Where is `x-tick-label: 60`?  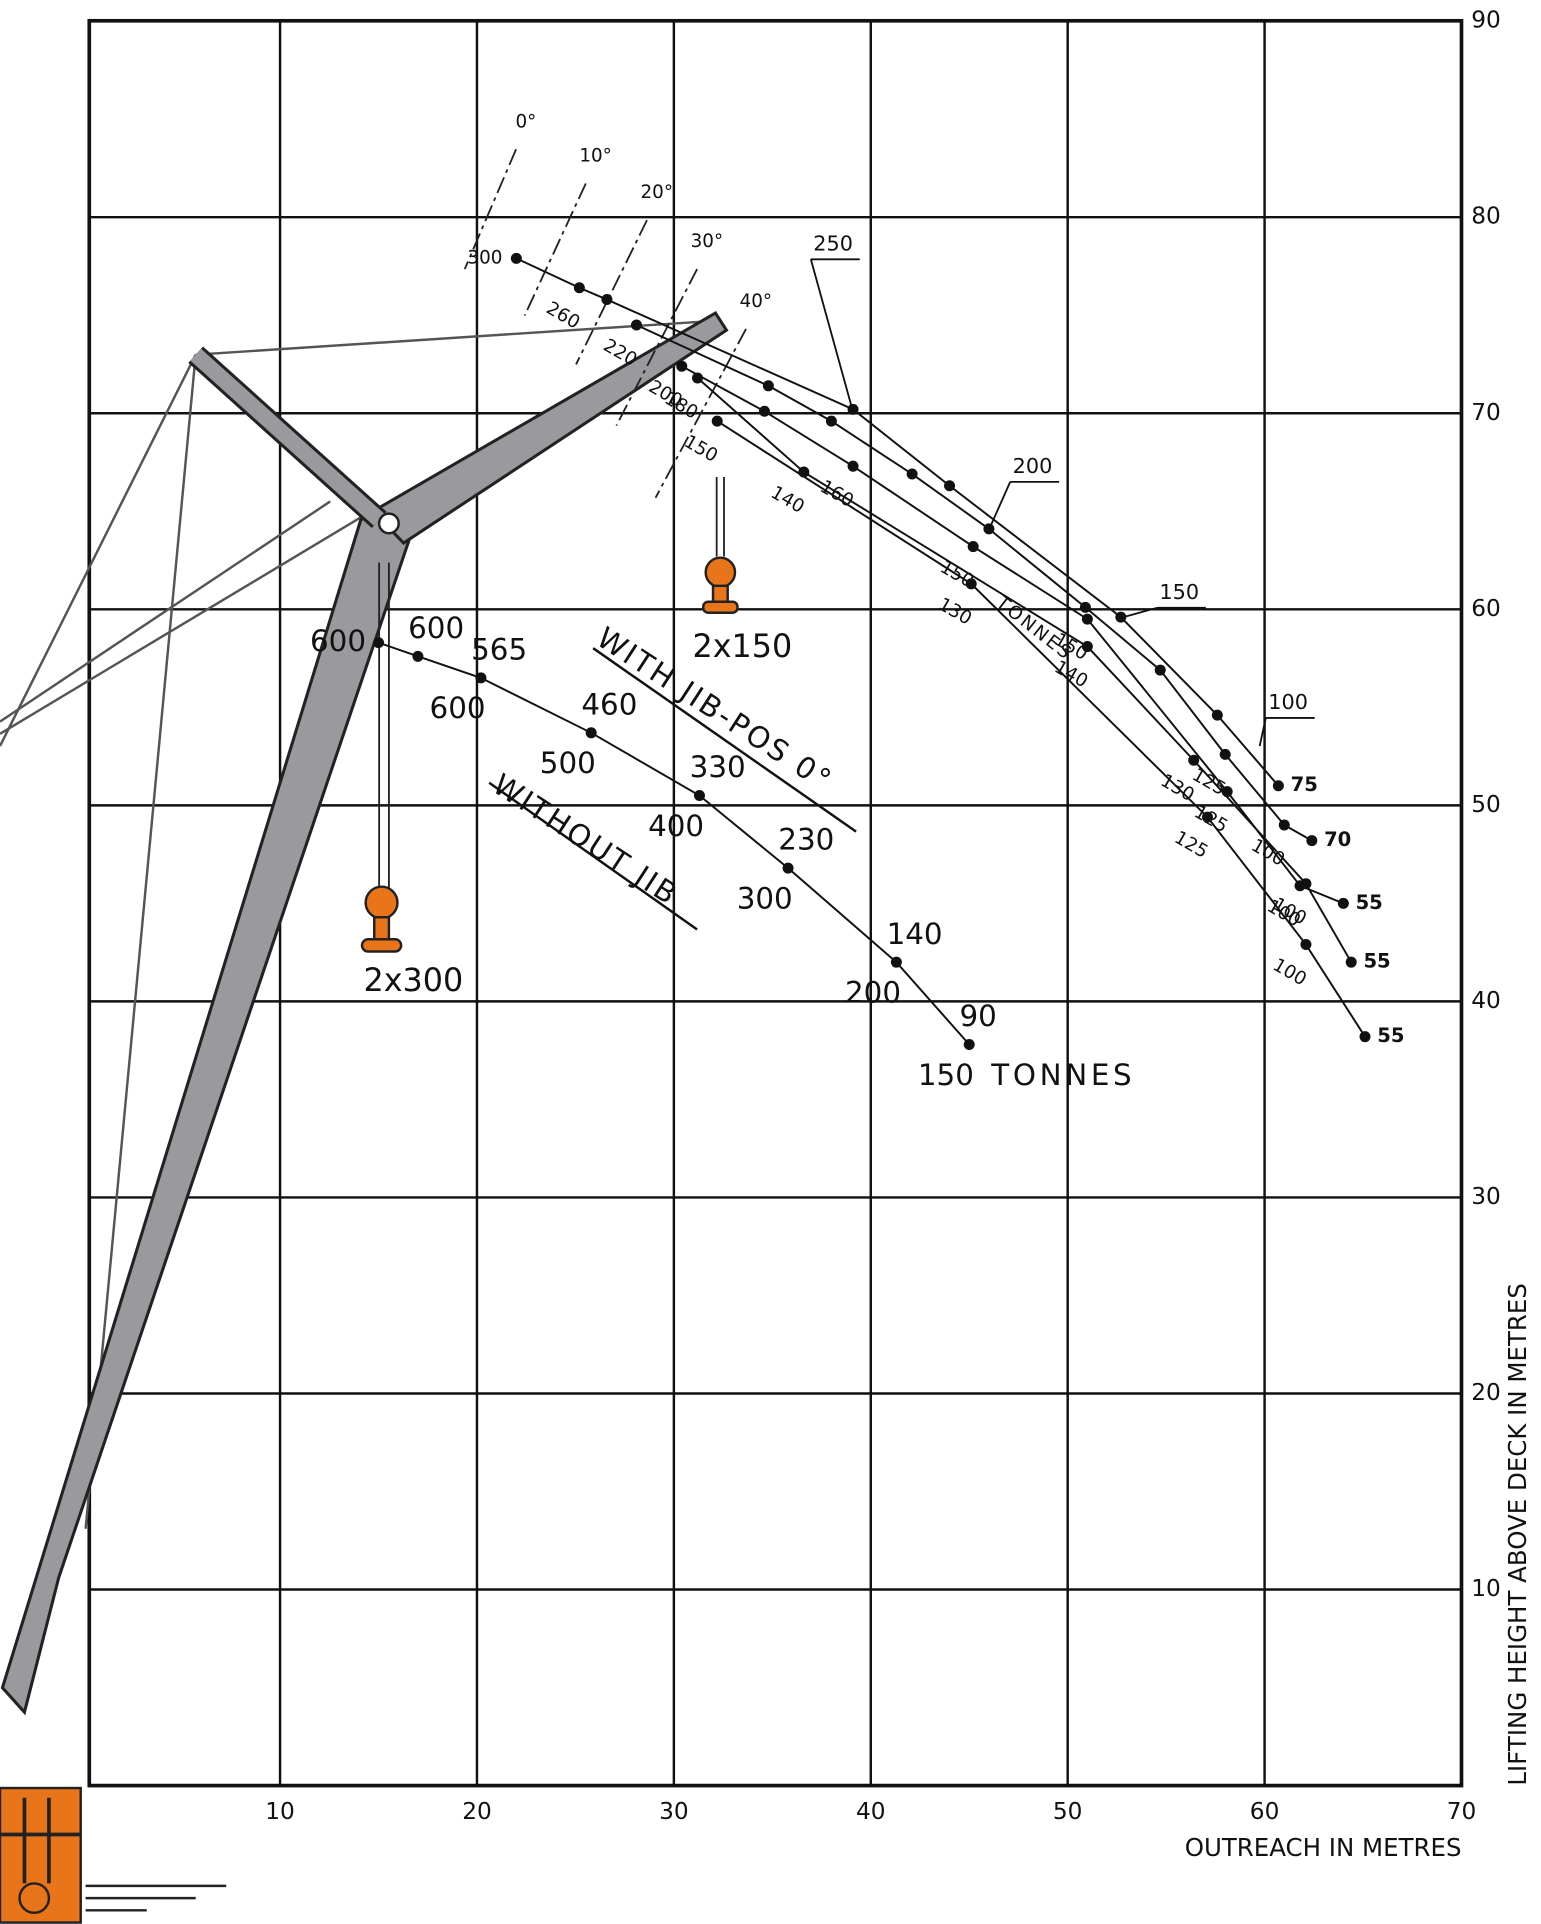
x-tick-label: 60 is located at coordinates (1265, 1811).